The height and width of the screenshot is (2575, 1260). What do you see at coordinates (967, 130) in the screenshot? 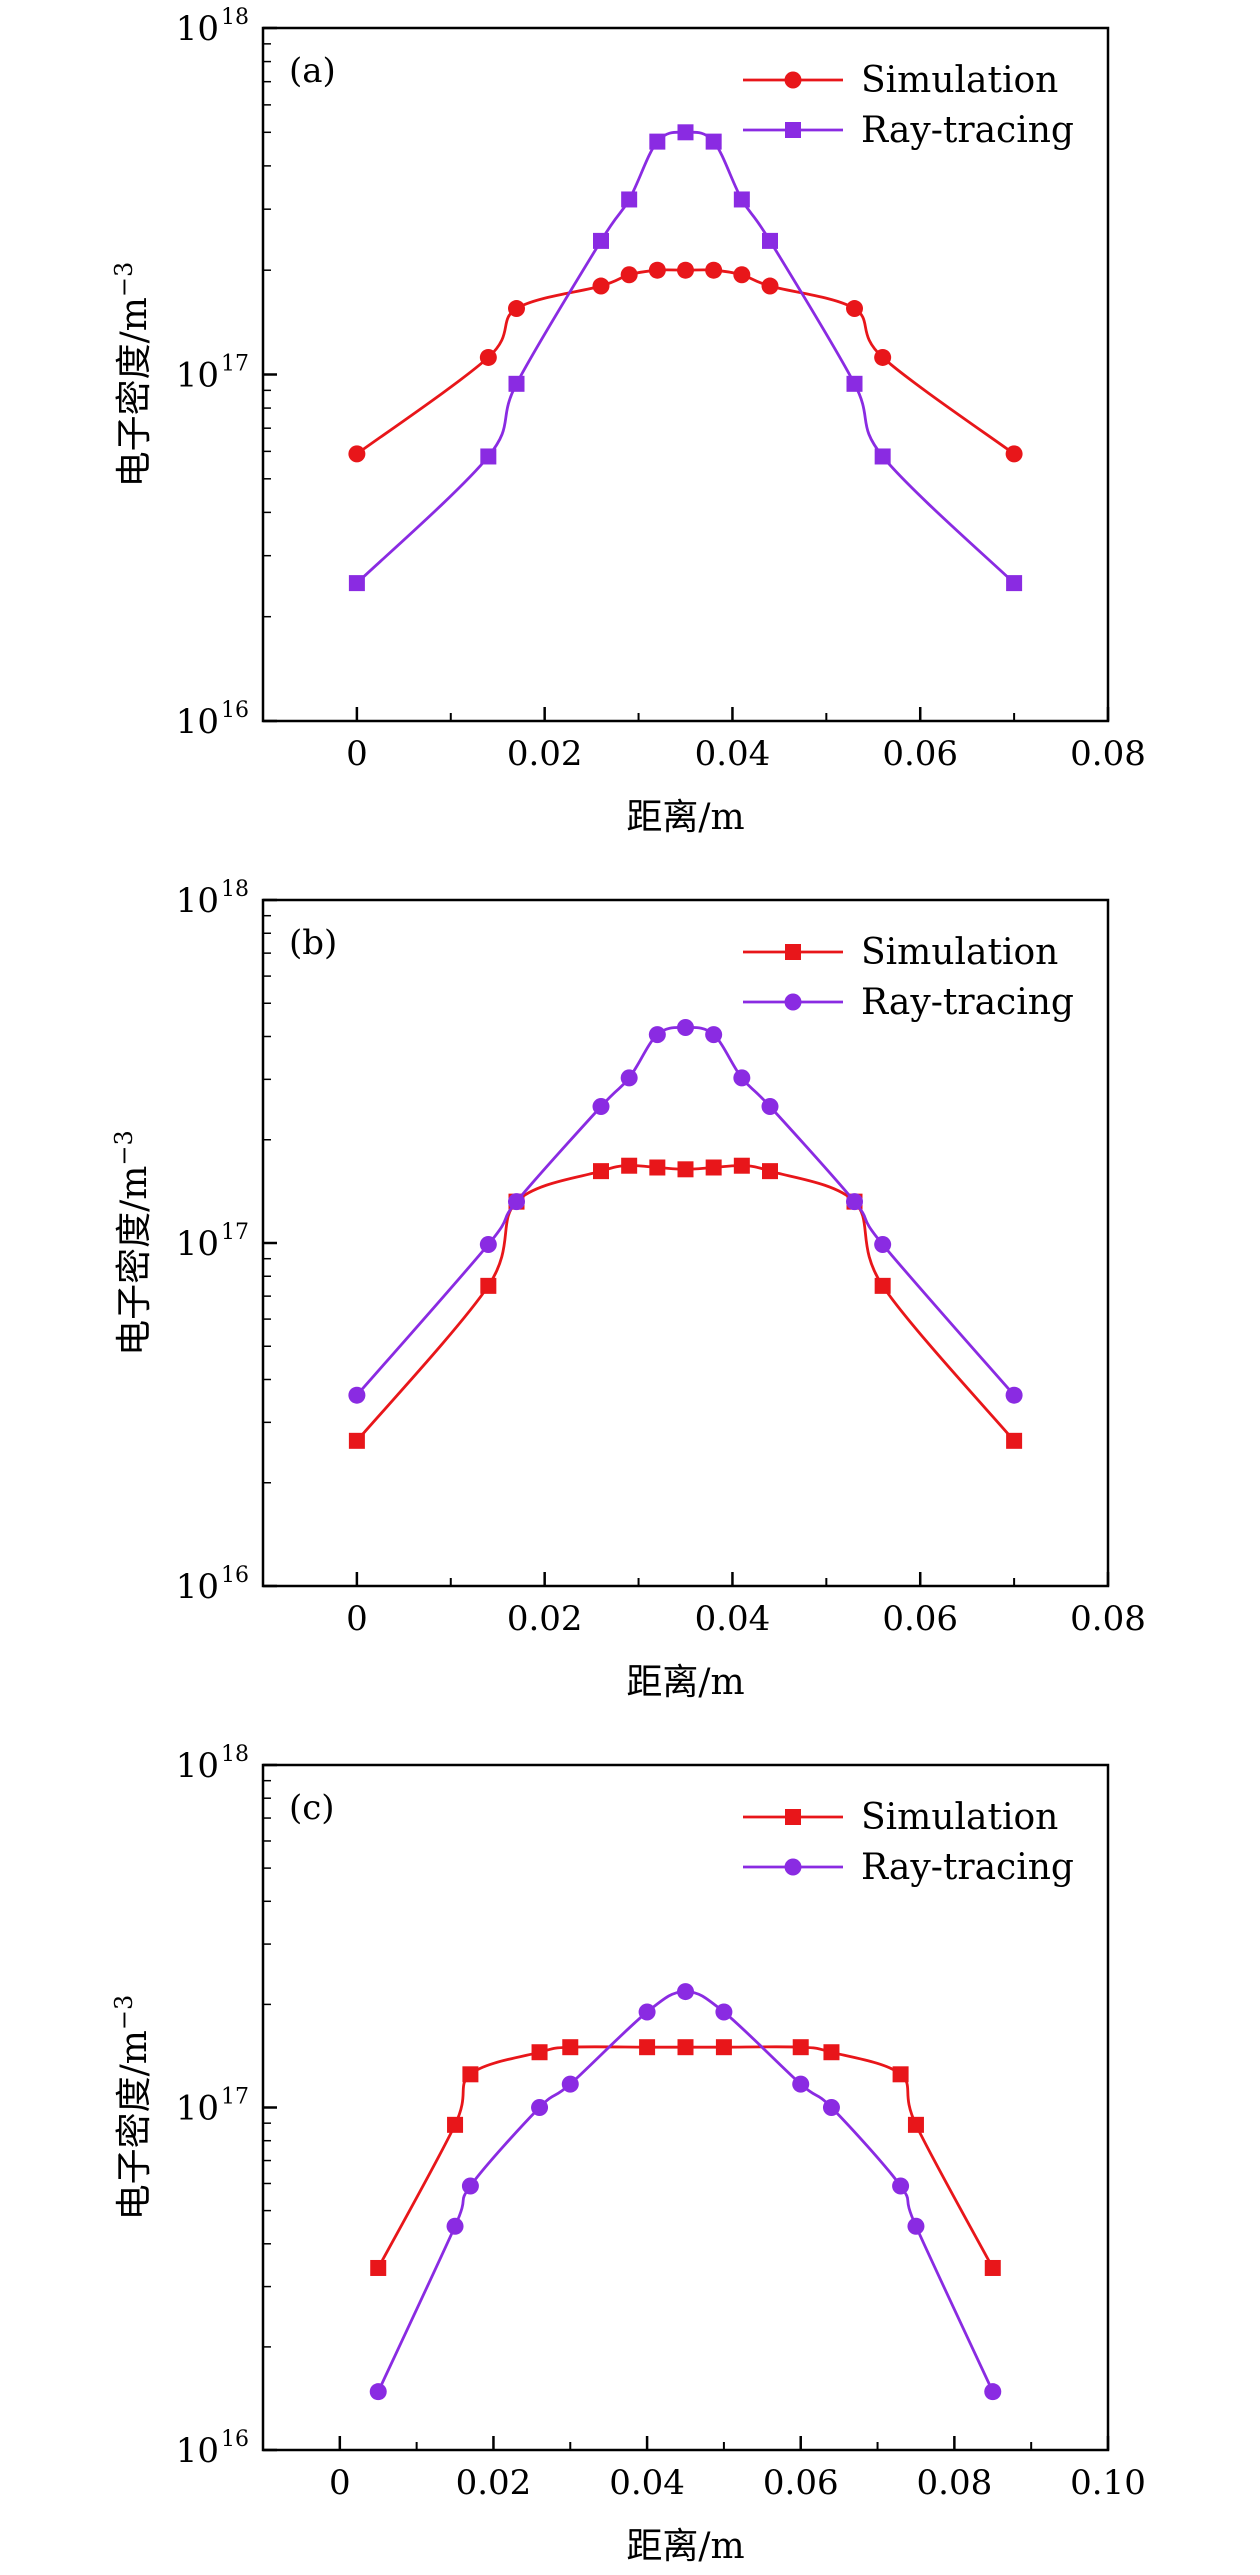
I see `legend-label: Ray-tracing` at bounding box center [967, 130].